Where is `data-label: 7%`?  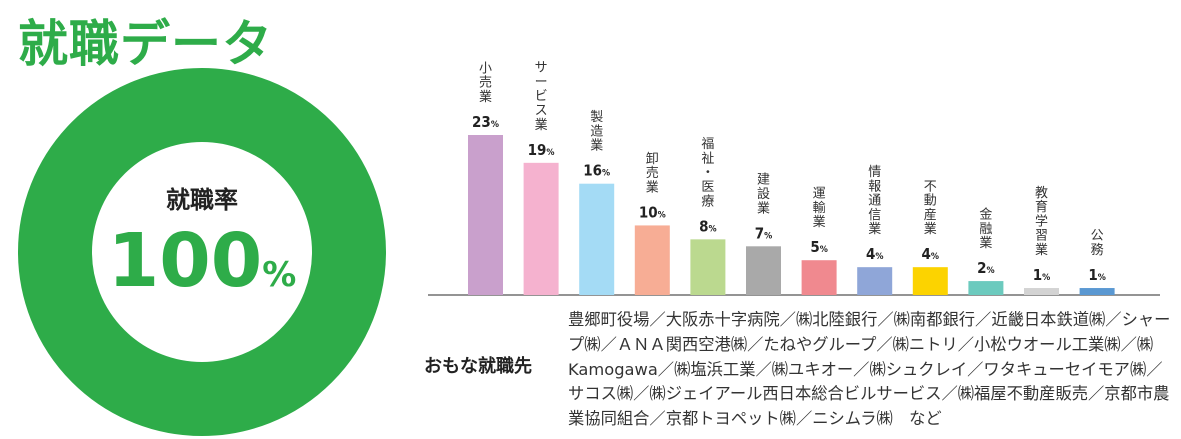
data-label: 7% is located at coordinates (764, 233).